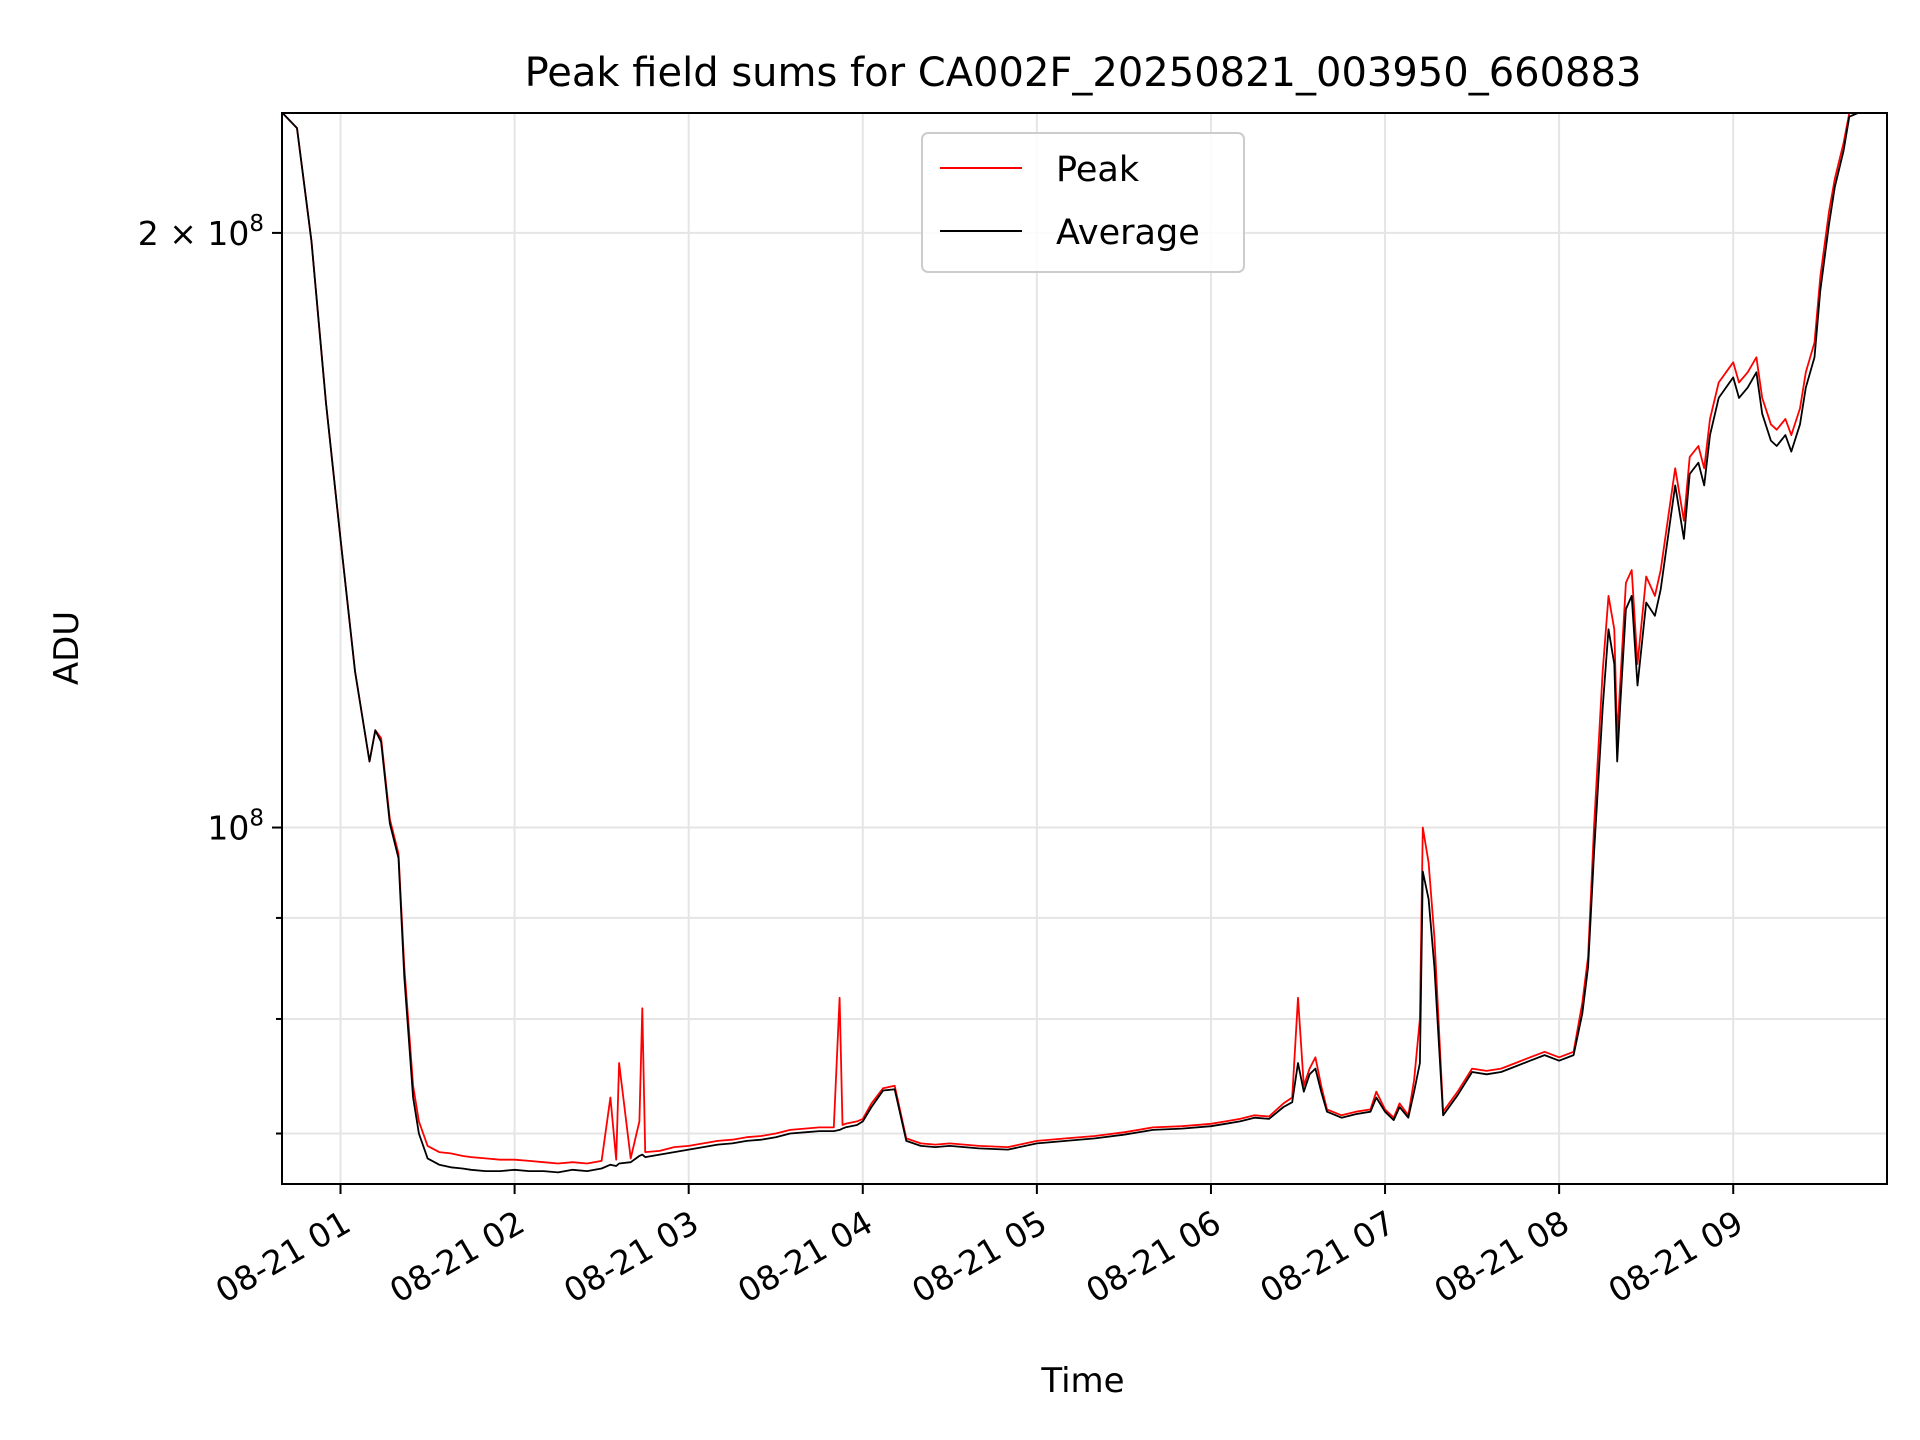 Image resolution: width=1920 pixels, height=1440 pixels. Describe the element at coordinates (201, 232) in the screenshot. I see `y-tick-label: 2 × 108` at that location.